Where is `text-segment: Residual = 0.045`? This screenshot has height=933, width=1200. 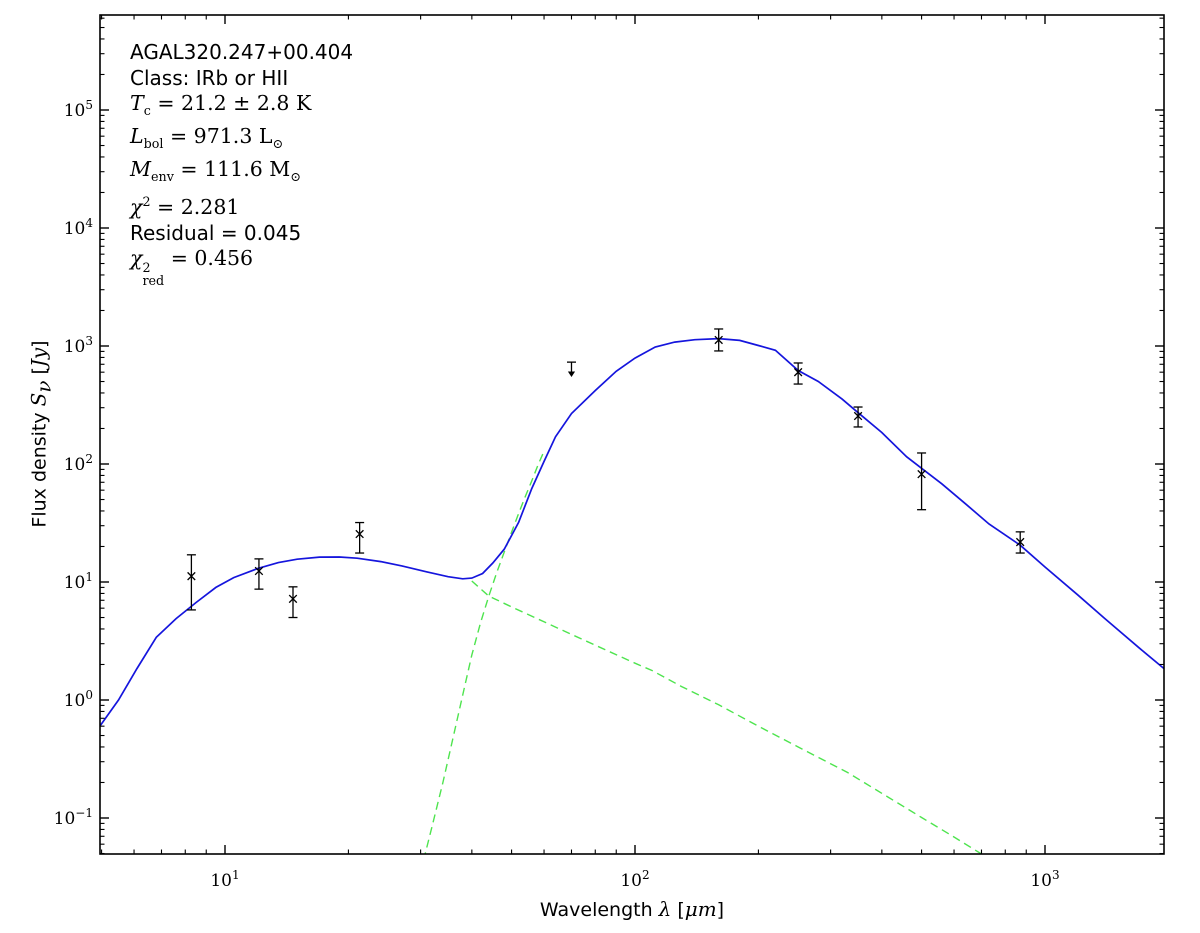 text-segment: Residual = 0.045 is located at coordinates (216, 232).